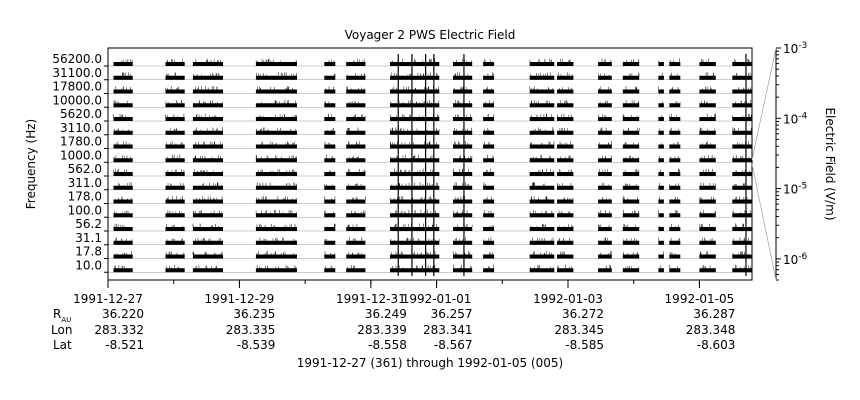 This screenshot has width=860, height=400. Describe the element at coordinates (568, 299) in the screenshot. I see `x-tick-label: 1992-01-03` at that location.